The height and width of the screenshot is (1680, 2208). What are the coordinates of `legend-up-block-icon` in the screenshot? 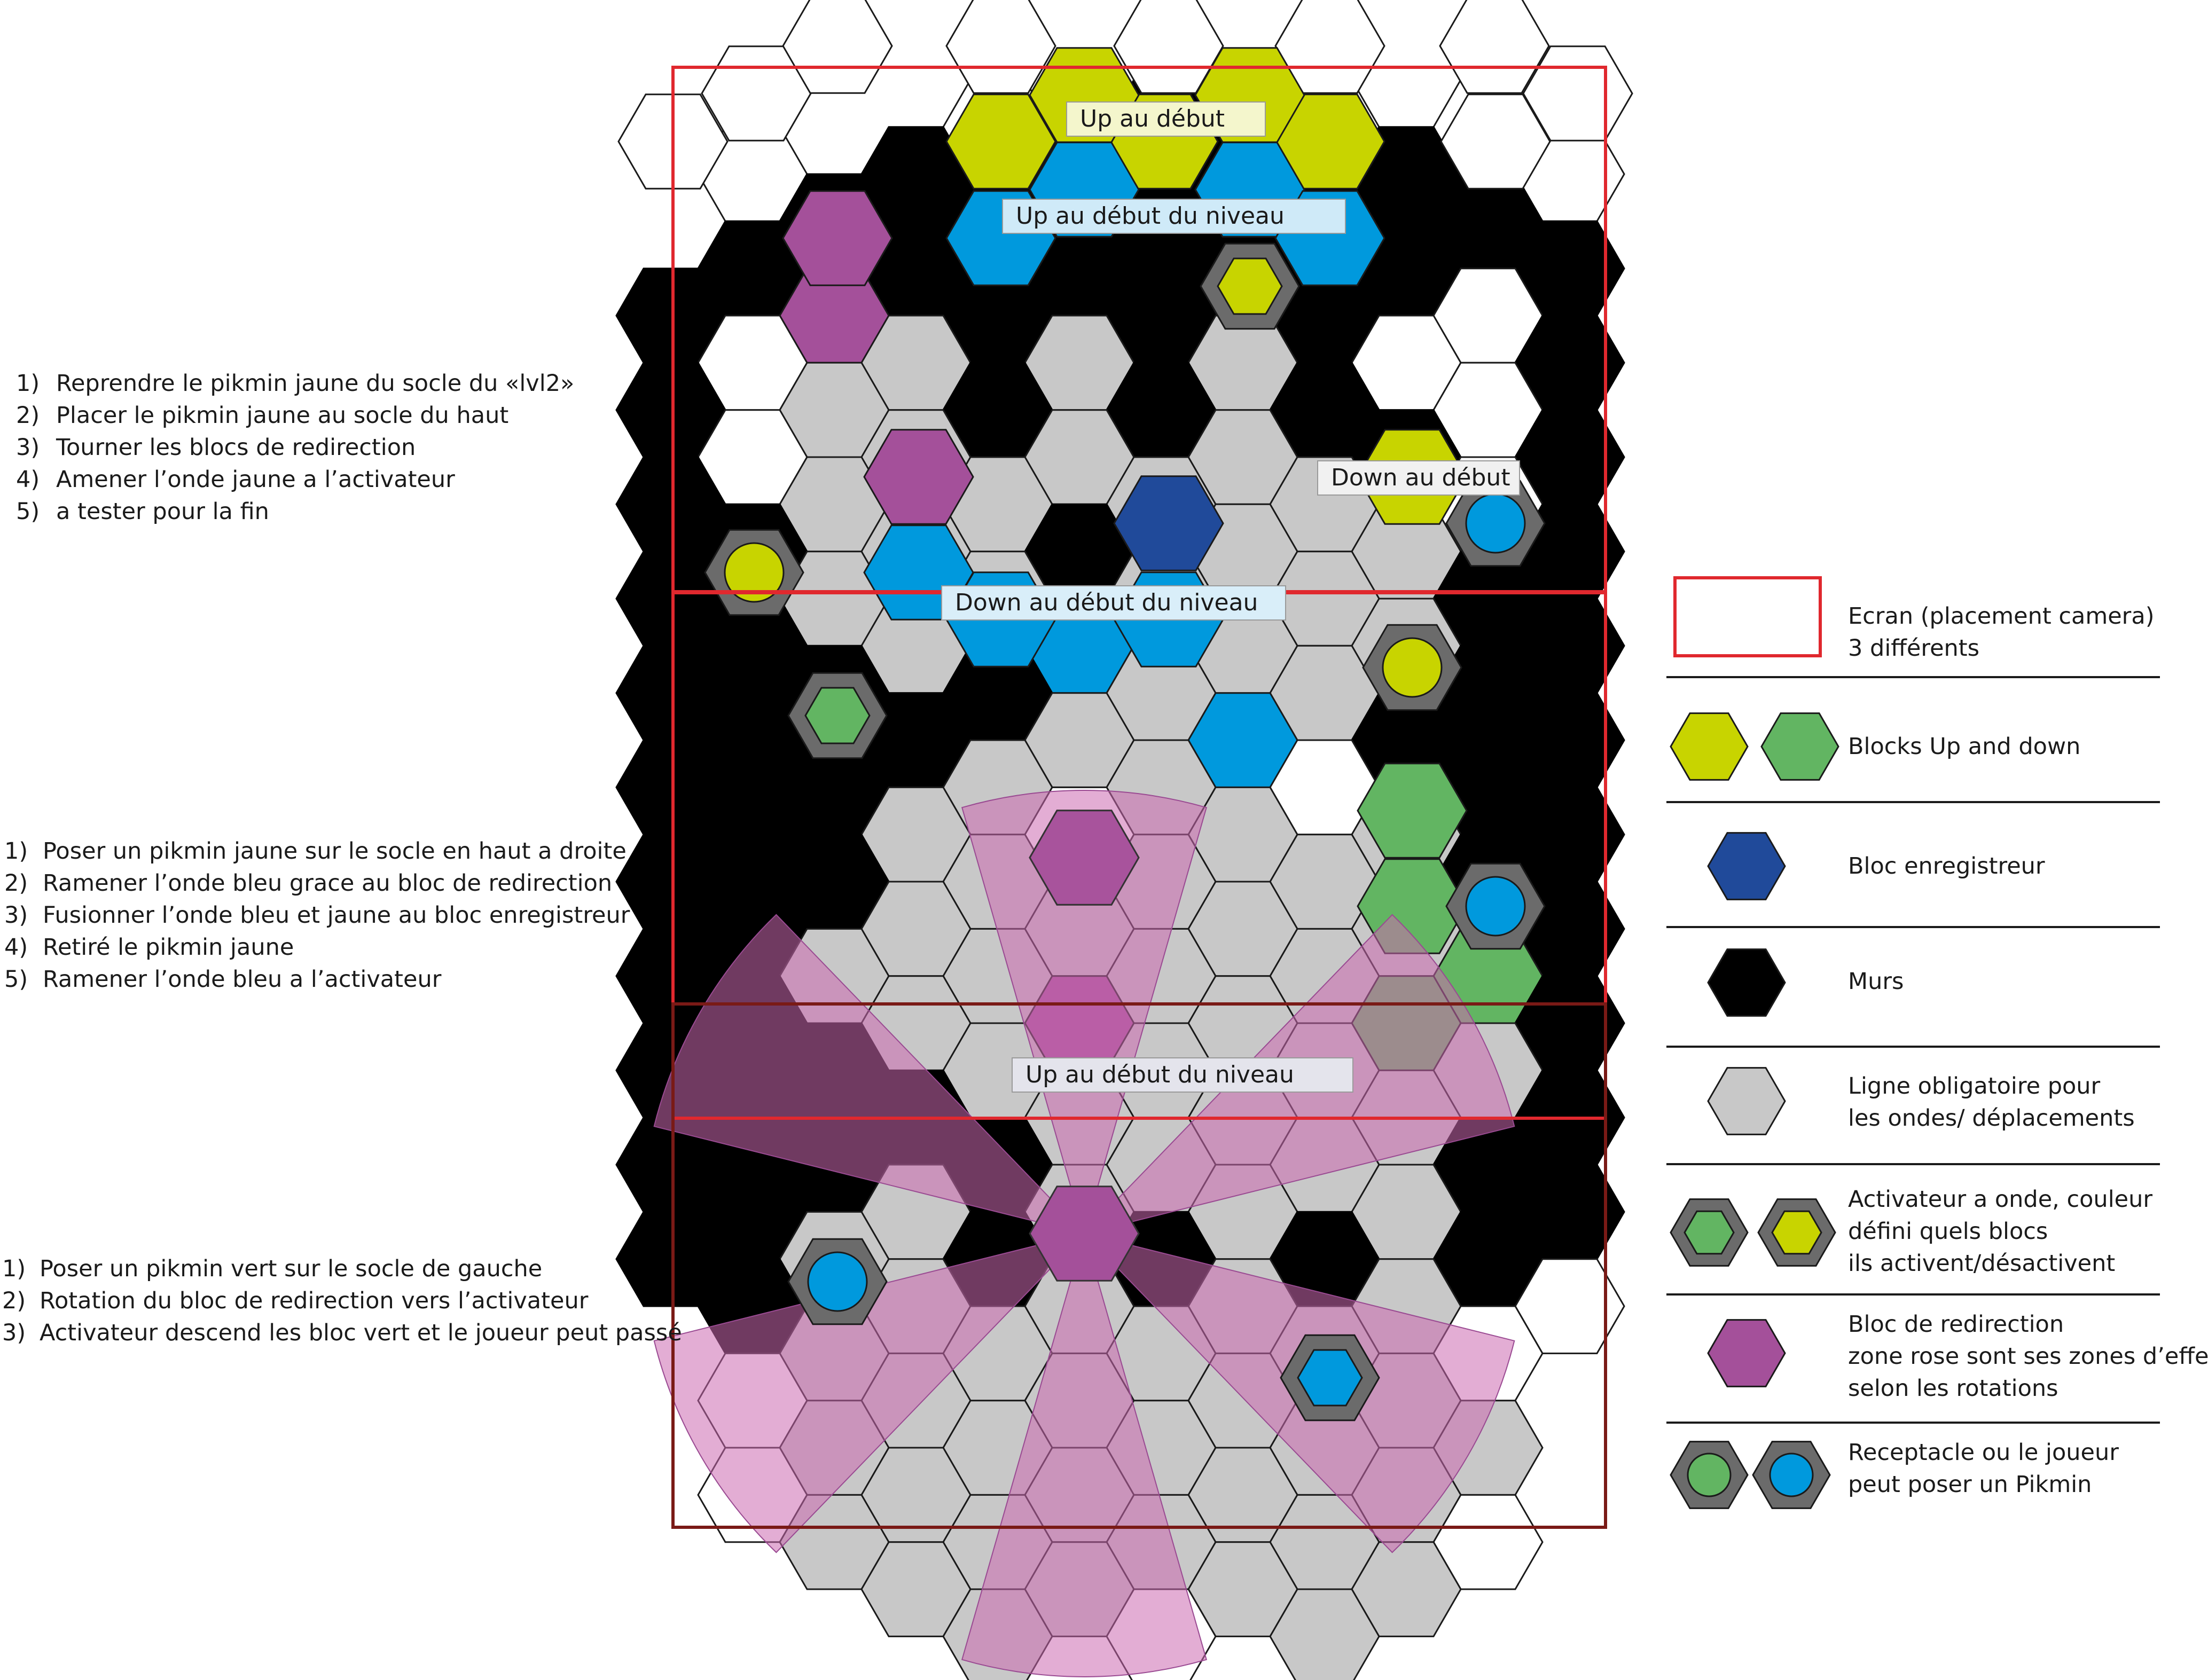 It's located at (1709, 746).